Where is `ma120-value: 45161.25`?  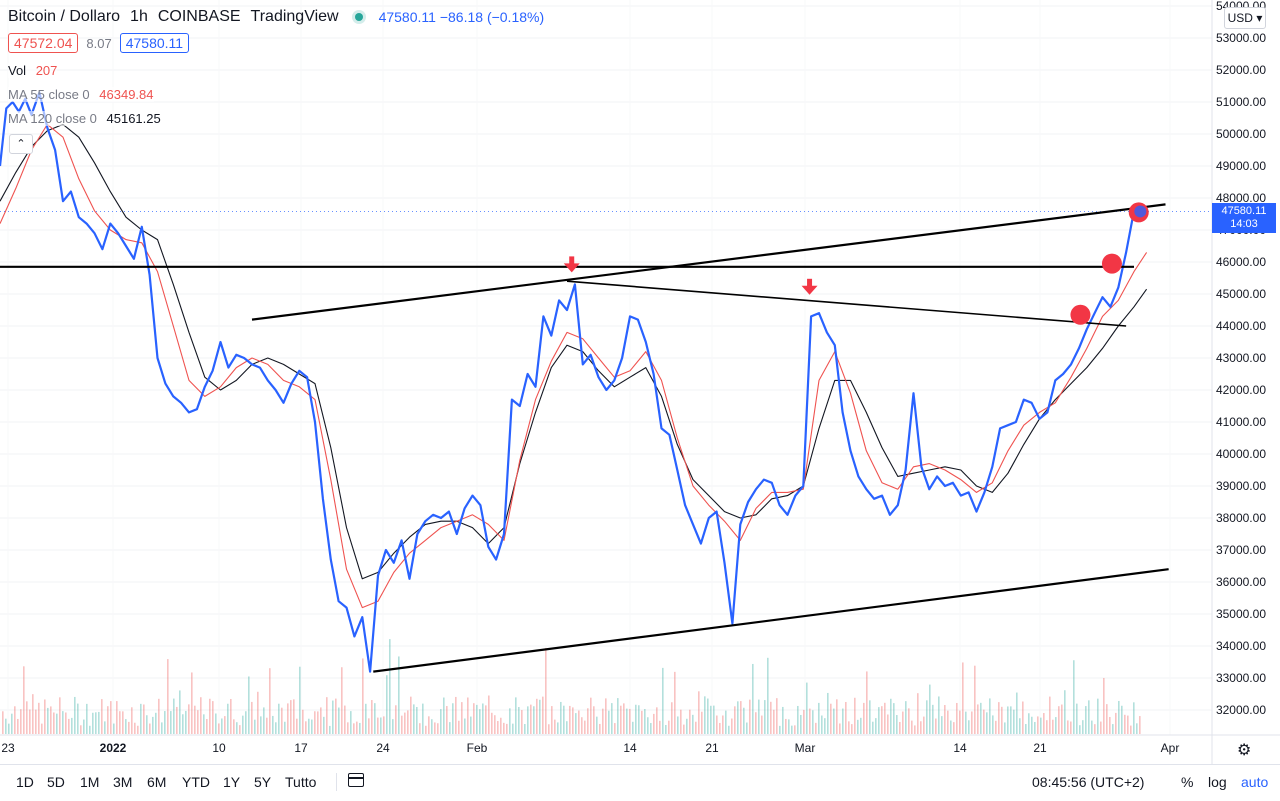 ma120-value: 45161.25 is located at coordinates (133, 118).